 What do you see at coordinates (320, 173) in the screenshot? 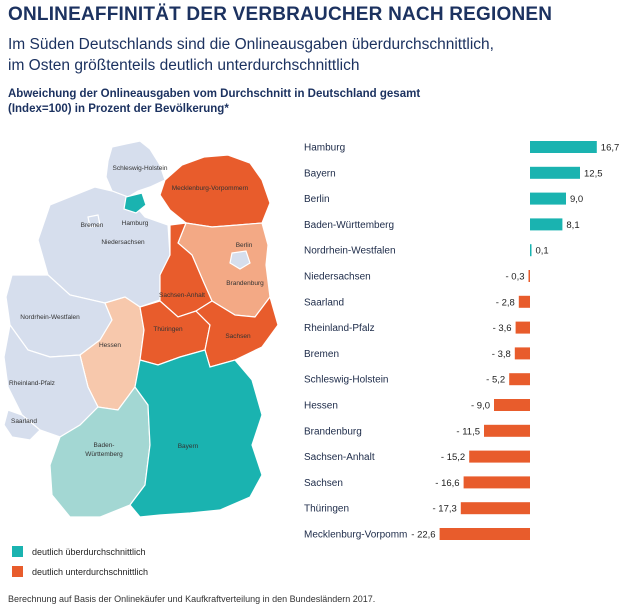
I see `category-label: Bayern` at bounding box center [320, 173].